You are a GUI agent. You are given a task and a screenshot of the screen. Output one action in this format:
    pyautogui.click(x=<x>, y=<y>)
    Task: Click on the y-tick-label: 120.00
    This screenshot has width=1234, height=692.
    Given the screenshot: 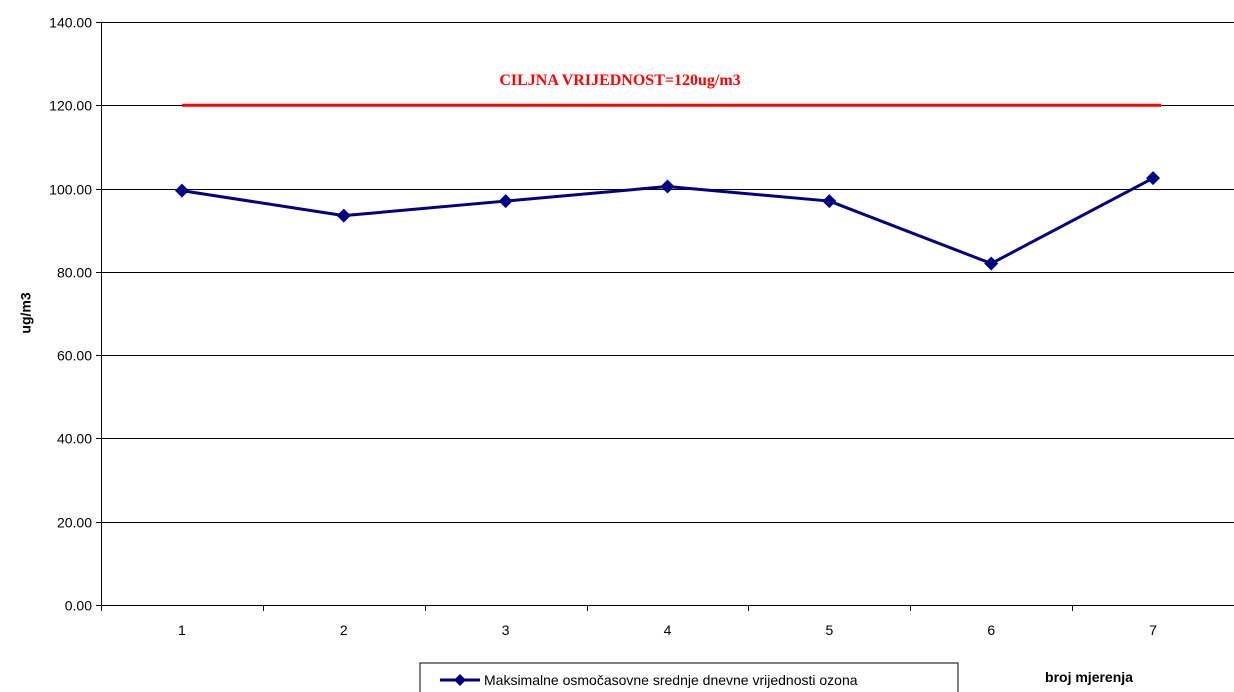 What is the action you would take?
    pyautogui.click(x=70, y=106)
    